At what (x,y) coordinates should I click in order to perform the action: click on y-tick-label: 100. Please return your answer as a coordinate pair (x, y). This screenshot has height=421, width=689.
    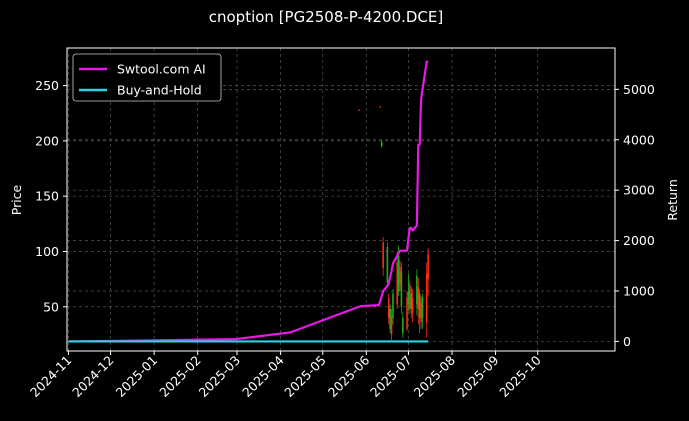
    Looking at the image, I should click on (47, 251).